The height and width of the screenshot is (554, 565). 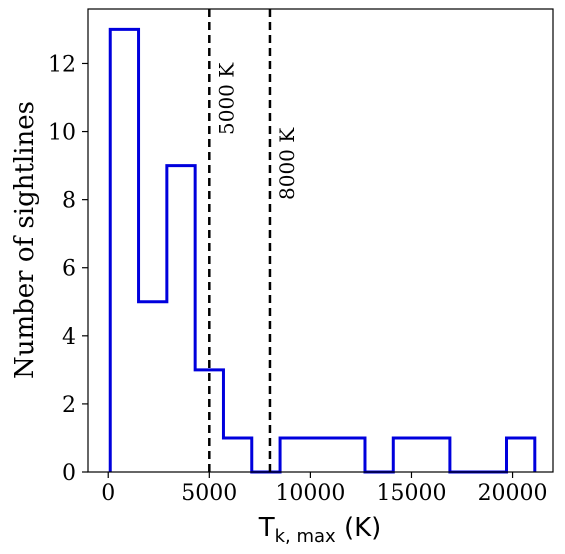 I want to click on reference-line-label: 8000 K, so click(x=287, y=163).